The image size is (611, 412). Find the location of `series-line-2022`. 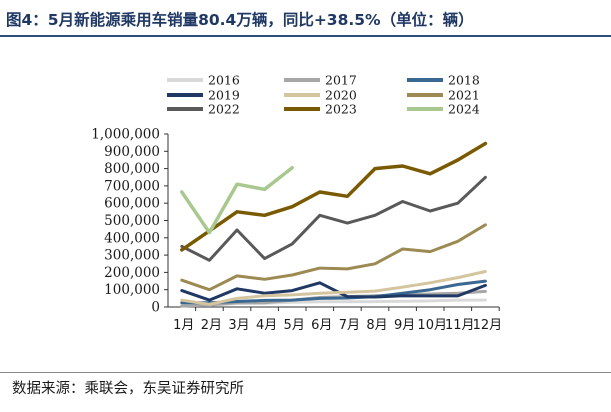

series-line-2022 is located at coordinates (333, 218).